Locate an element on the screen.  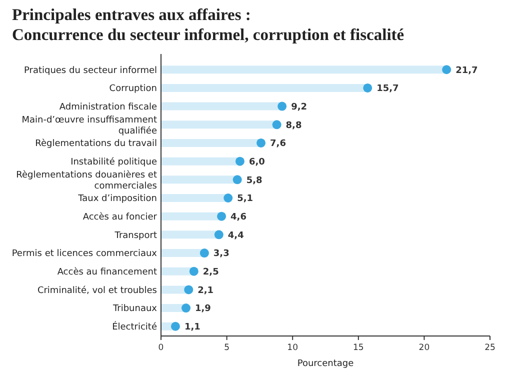
data-label: 5,8 is located at coordinates (254, 181).